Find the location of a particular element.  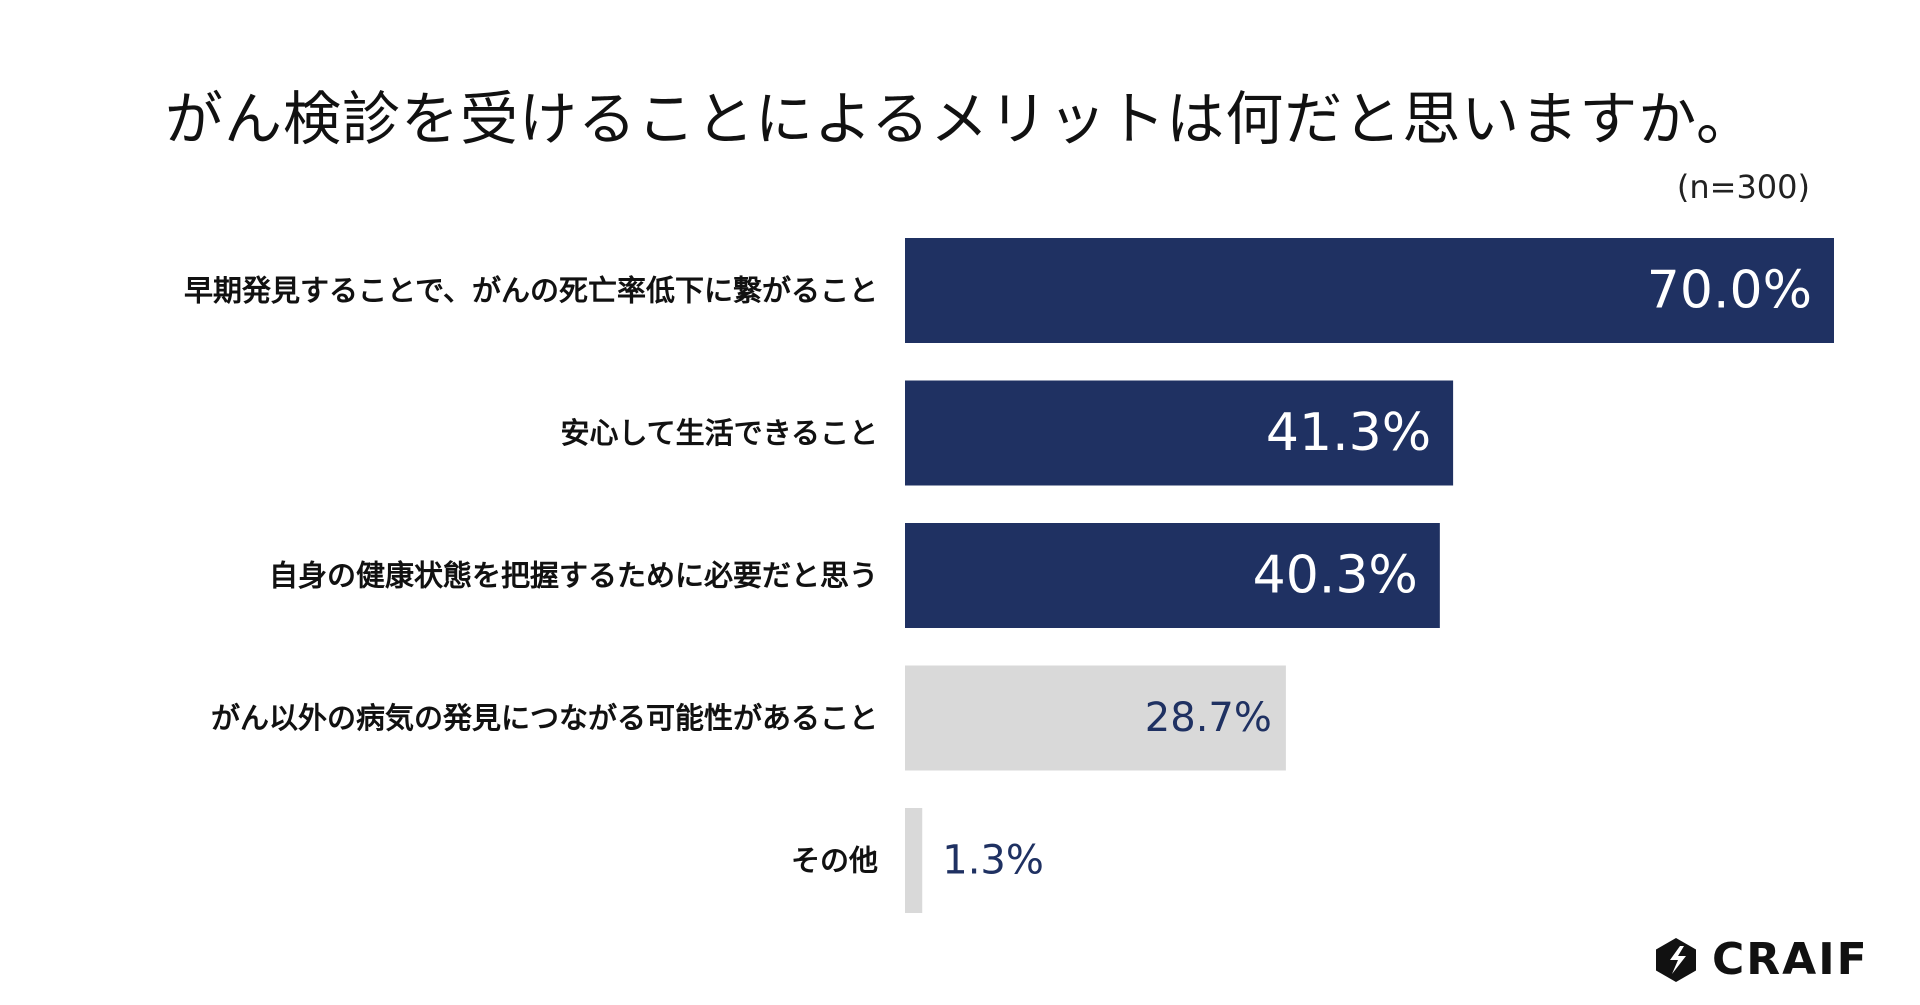

value-label: 28.7% is located at coordinates (1208, 718).